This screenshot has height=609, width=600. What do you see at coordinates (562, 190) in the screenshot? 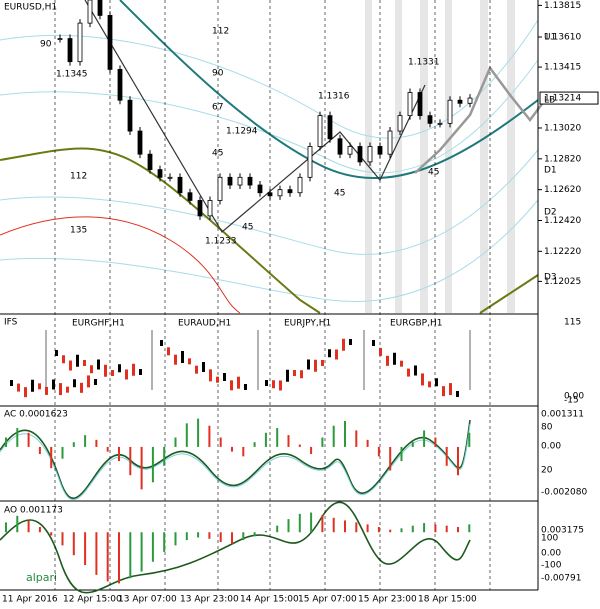
I see `price-label: 1.12620` at bounding box center [562, 190].